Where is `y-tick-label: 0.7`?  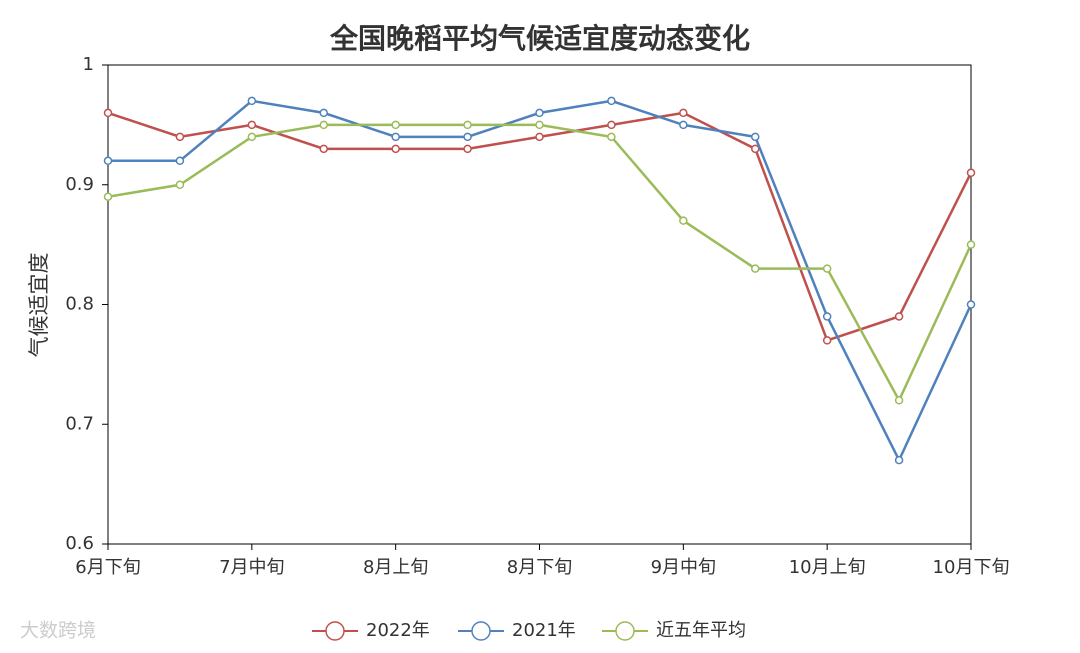
y-tick-label: 0.7 is located at coordinates (79, 423).